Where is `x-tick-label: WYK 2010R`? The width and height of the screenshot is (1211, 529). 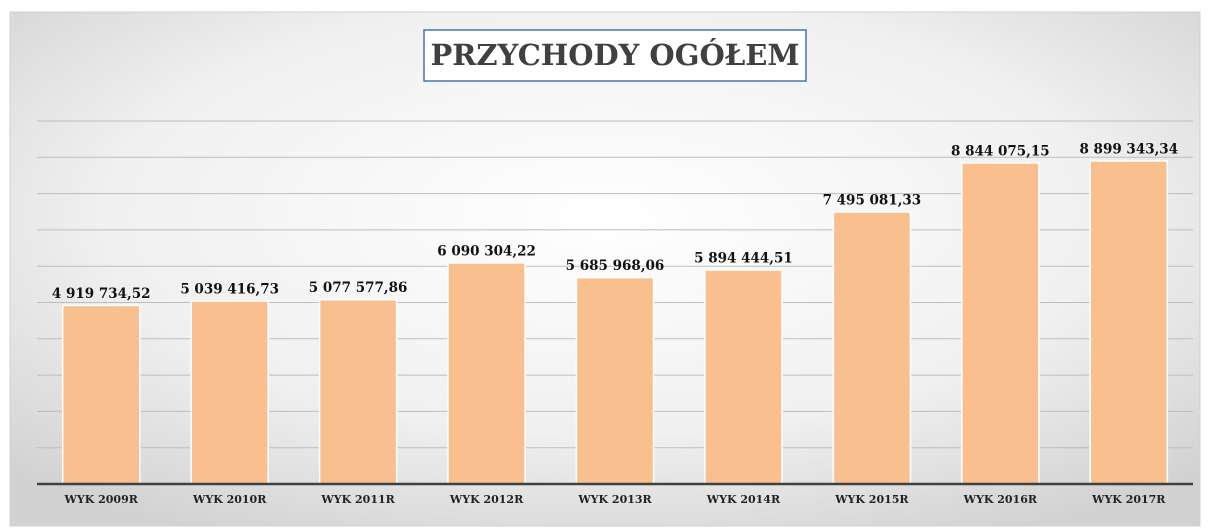 x-tick-label: WYK 2010R is located at coordinates (229, 499).